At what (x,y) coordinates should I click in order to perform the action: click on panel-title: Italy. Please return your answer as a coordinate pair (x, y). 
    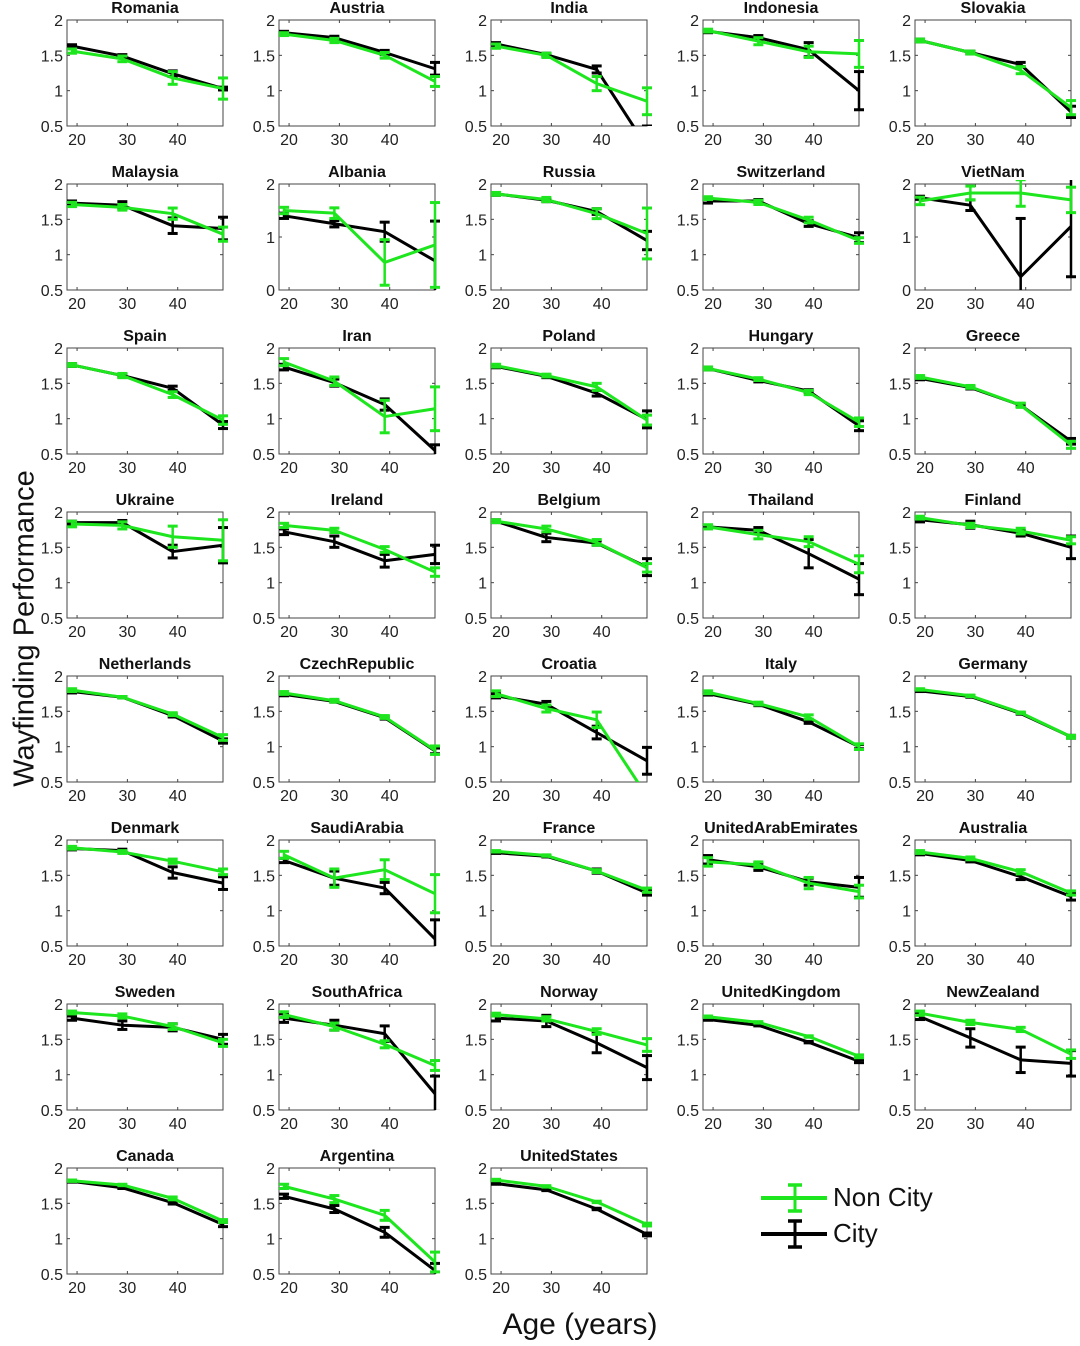
    Looking at the image, I should click on (781, 664).